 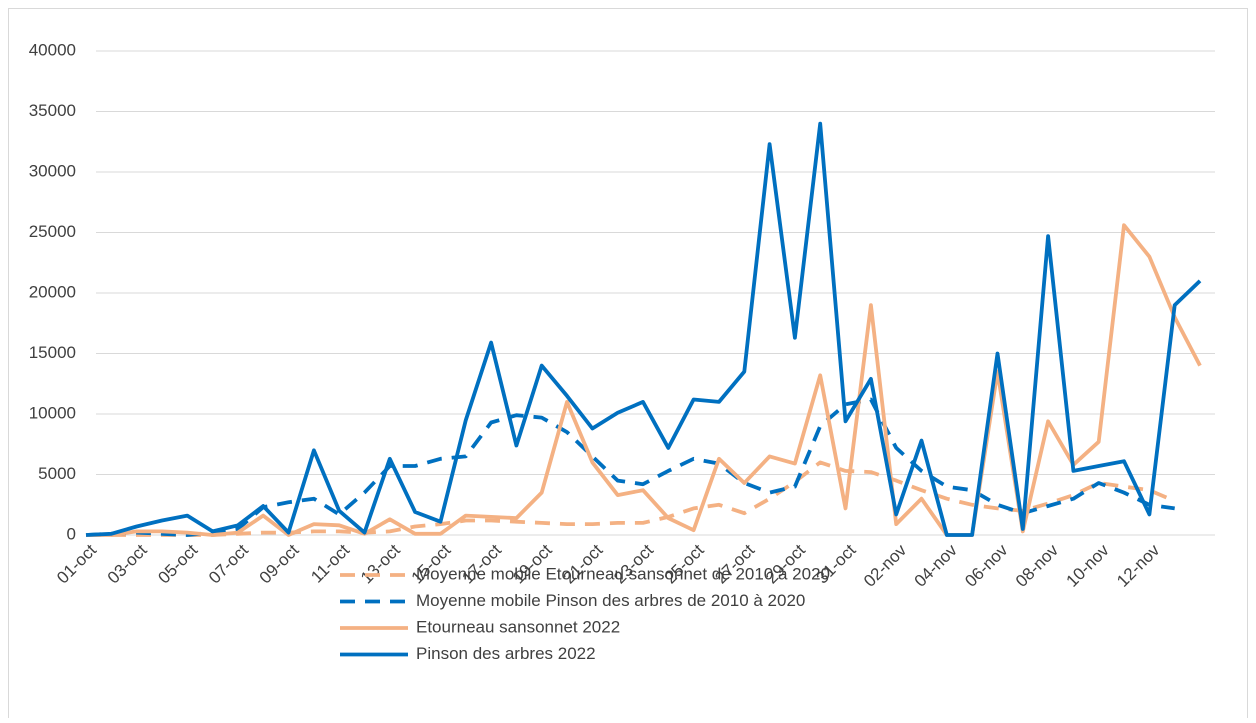 I want to click on series-line, so click(x=631, y=498).